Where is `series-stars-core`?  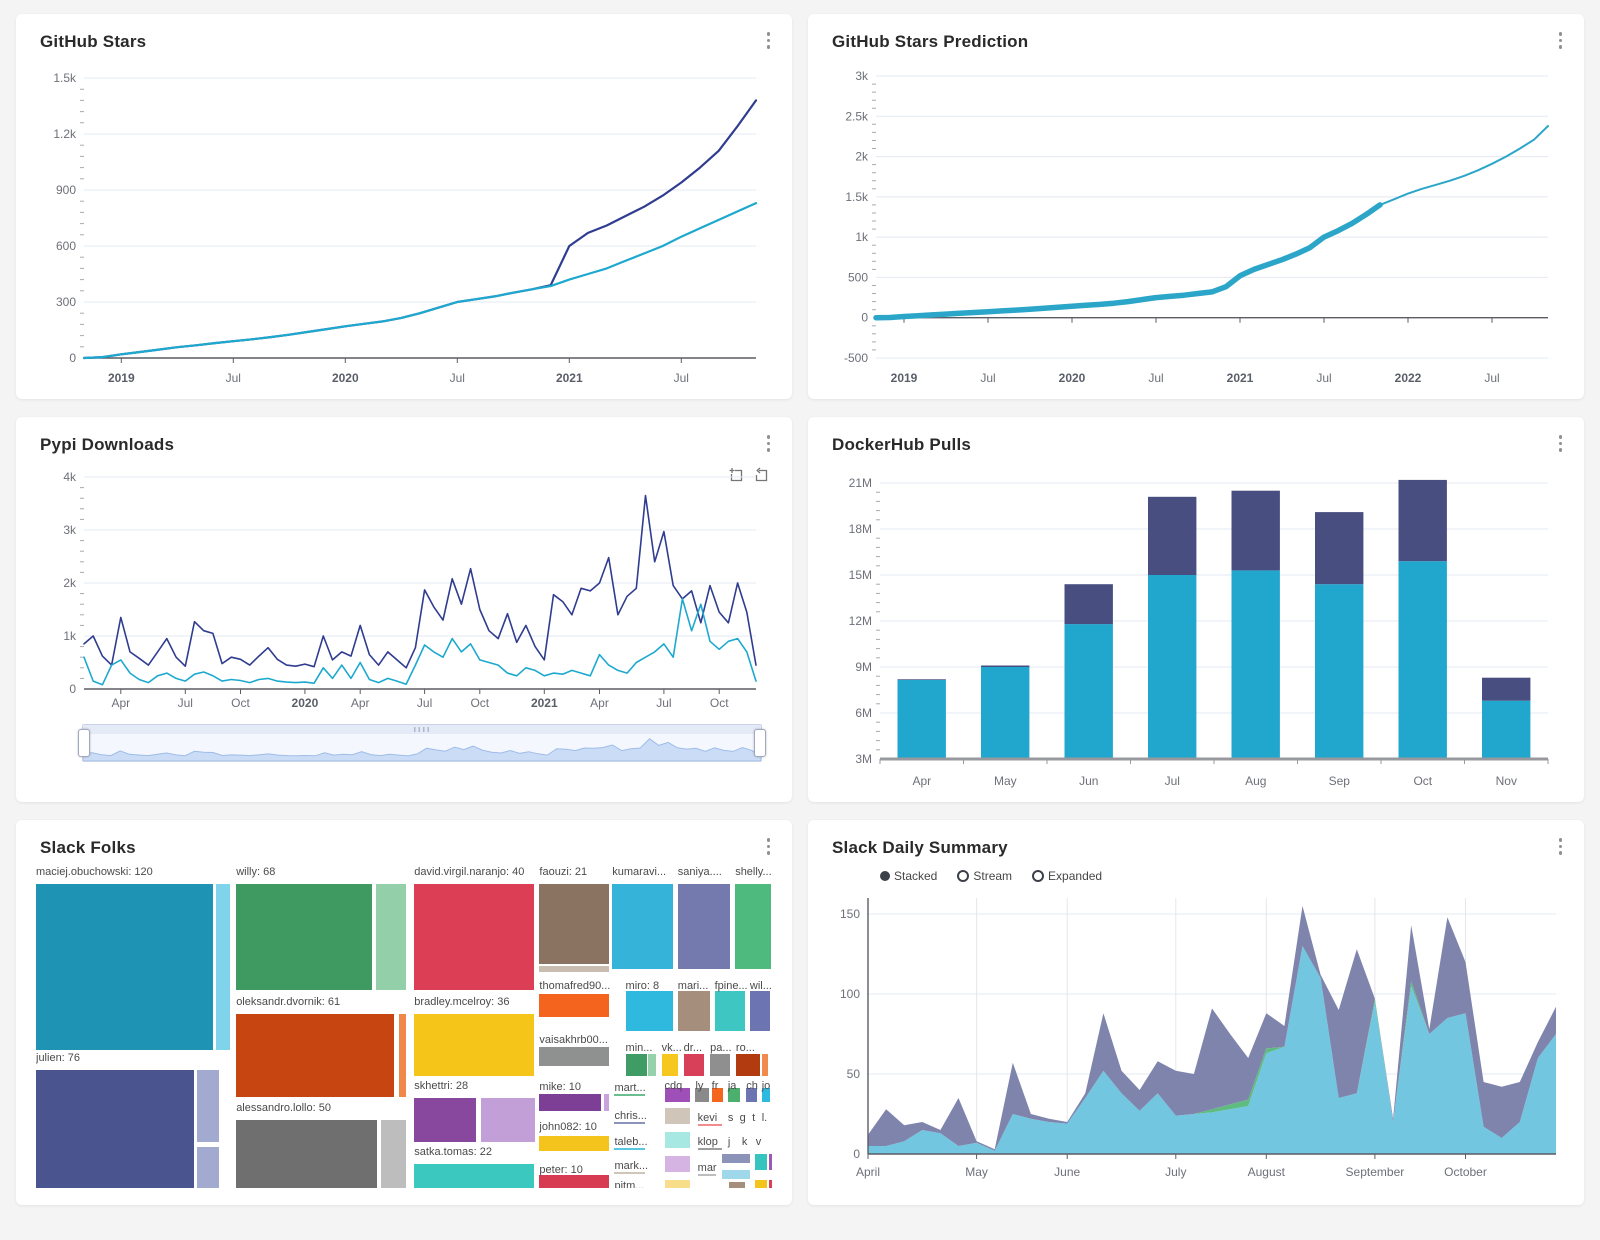 series-stars-core is located at coordinates (420, 281).